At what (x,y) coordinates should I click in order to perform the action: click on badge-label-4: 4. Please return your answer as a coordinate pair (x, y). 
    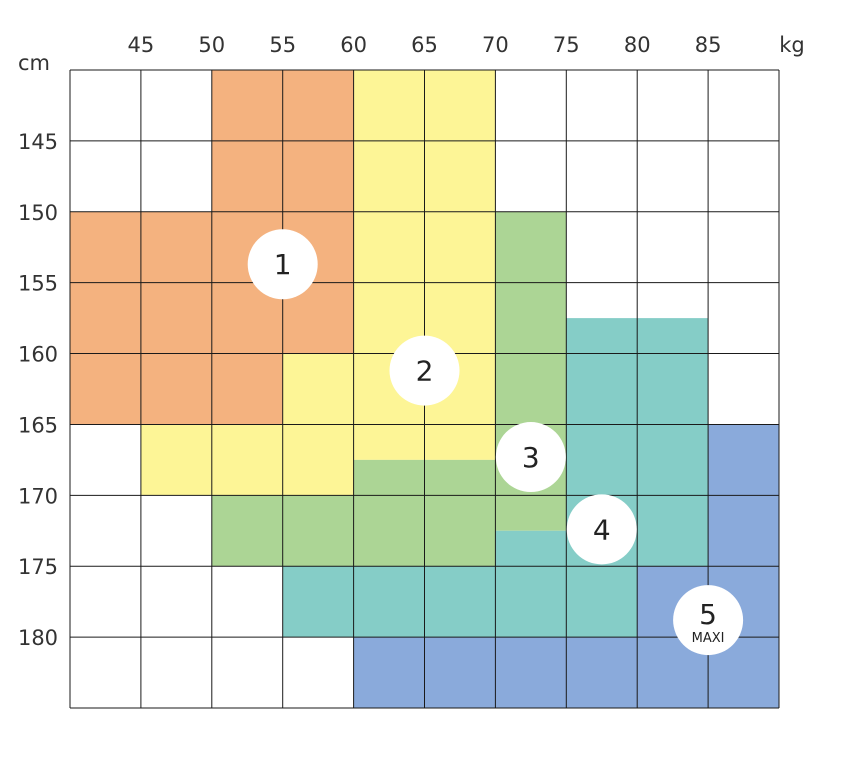
    Looking at the image, I should click on (602, 529).